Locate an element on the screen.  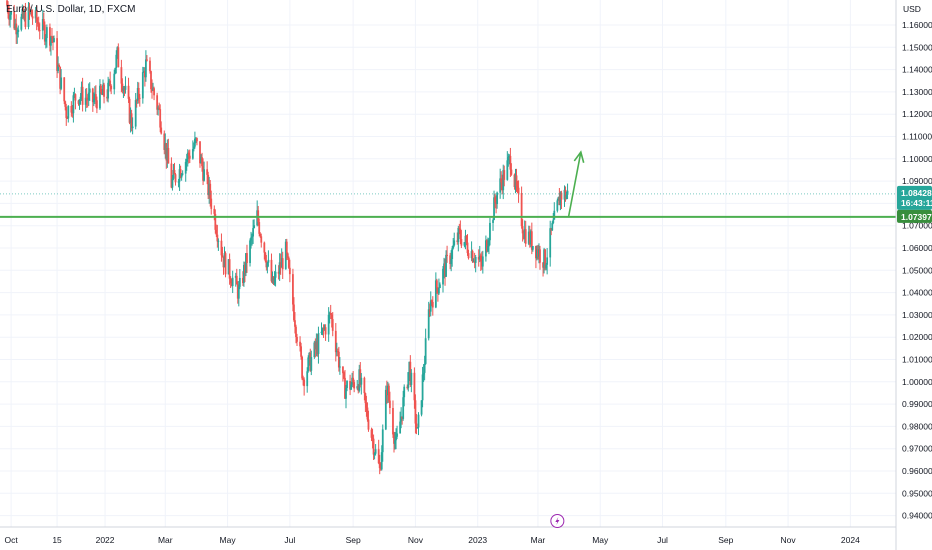
horizontal-level-line is located at coordinates (448, 205).